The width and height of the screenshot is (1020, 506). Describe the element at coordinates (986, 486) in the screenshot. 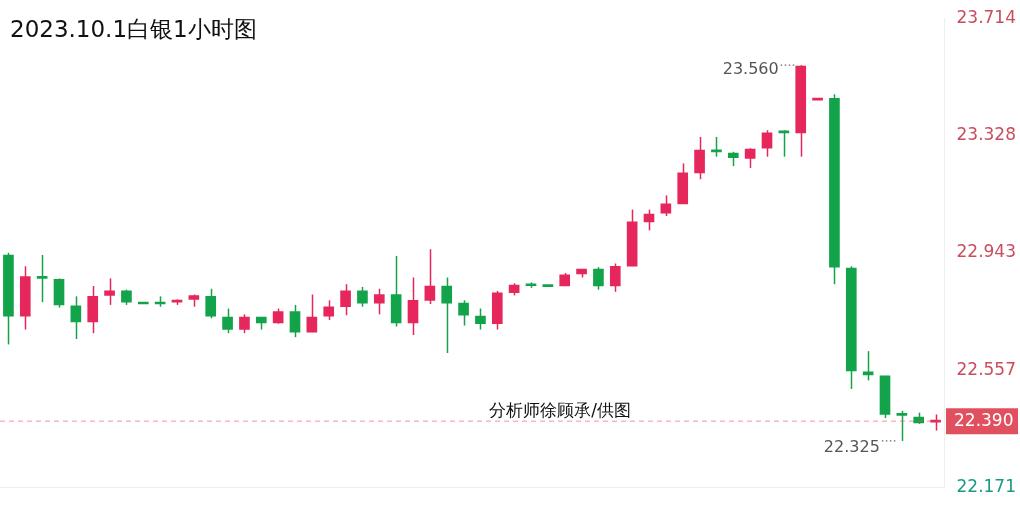

I see `y-tick-label: 22.171` at that location.